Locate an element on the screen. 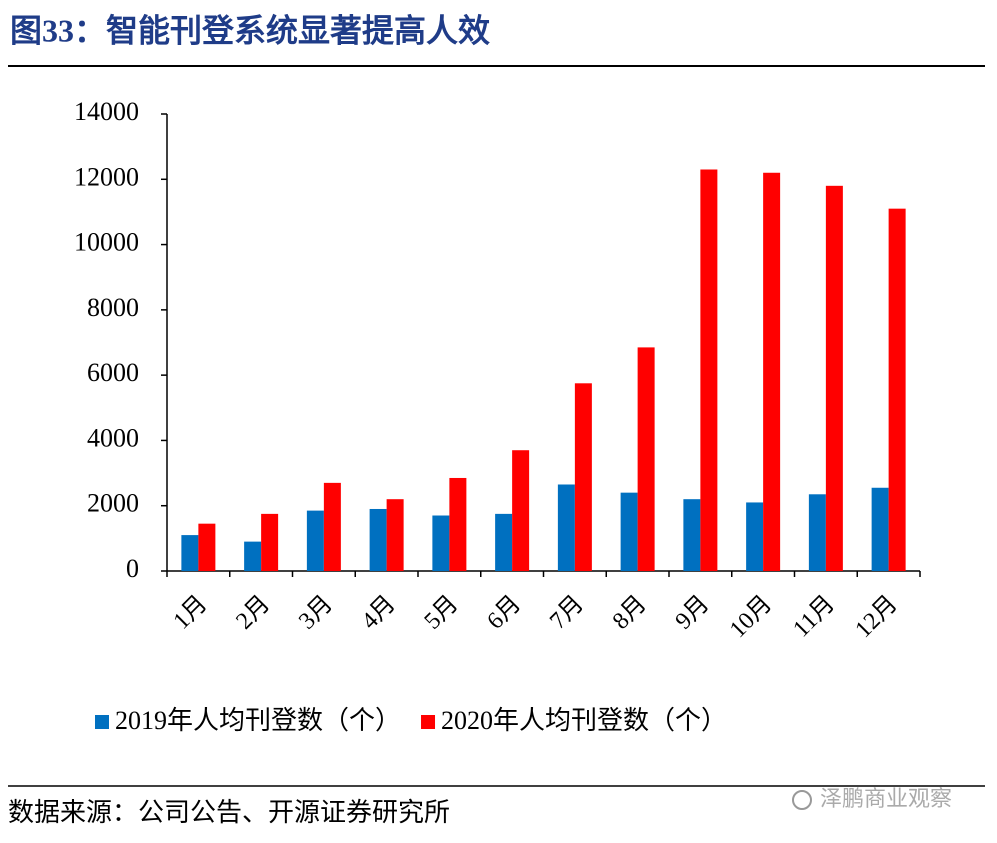 The image size is (997, 843). y-tick-label: 8000 is located at coordinates (113, 307).